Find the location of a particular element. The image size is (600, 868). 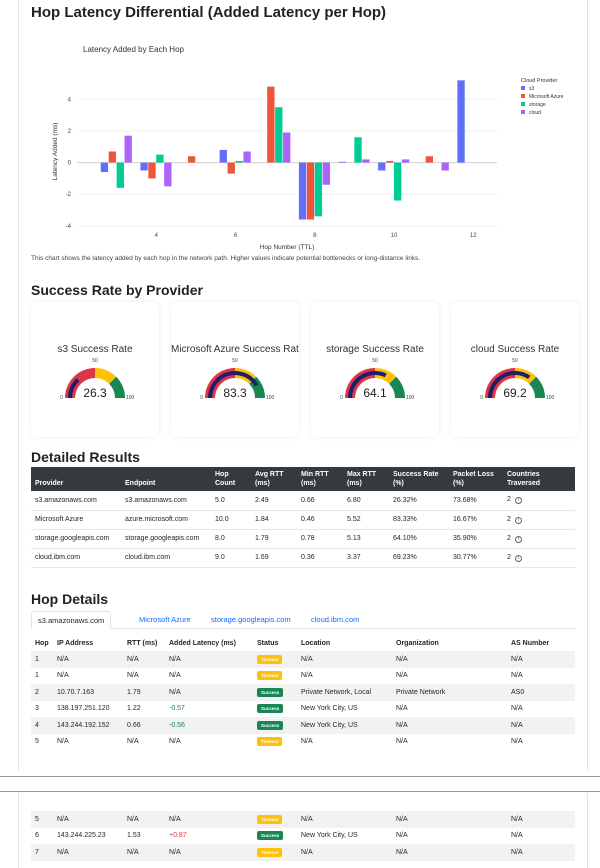

hop-row: 1 N/A N/A N/A Timeout N/A N/A N/A is located at coordinates (303, 676).